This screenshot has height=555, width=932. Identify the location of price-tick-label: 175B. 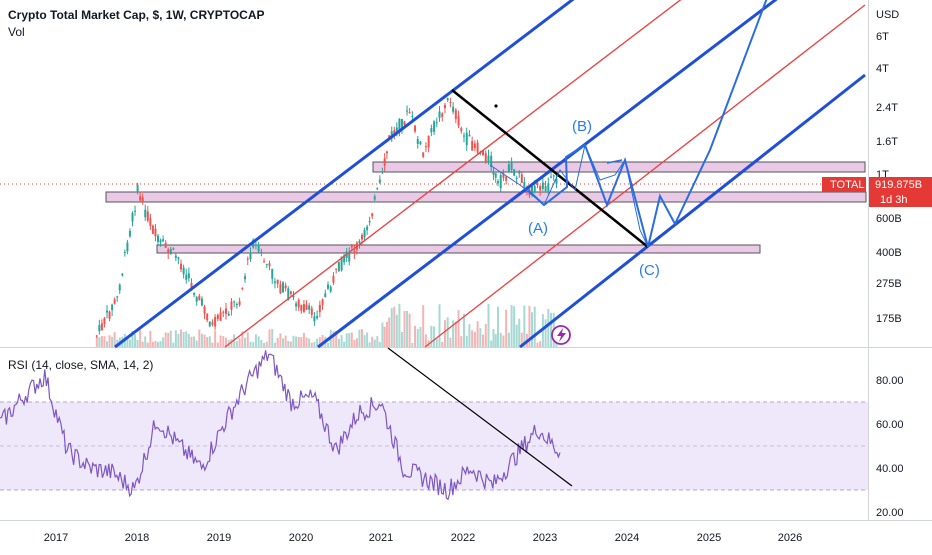
(889, 319).